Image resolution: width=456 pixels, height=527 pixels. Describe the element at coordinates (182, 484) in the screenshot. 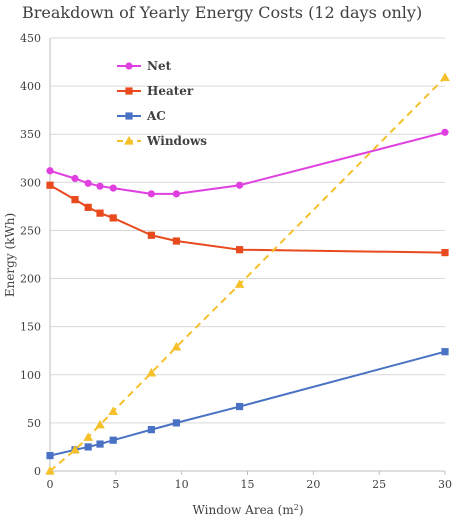

I see `x-tick-label: 10` at that location.